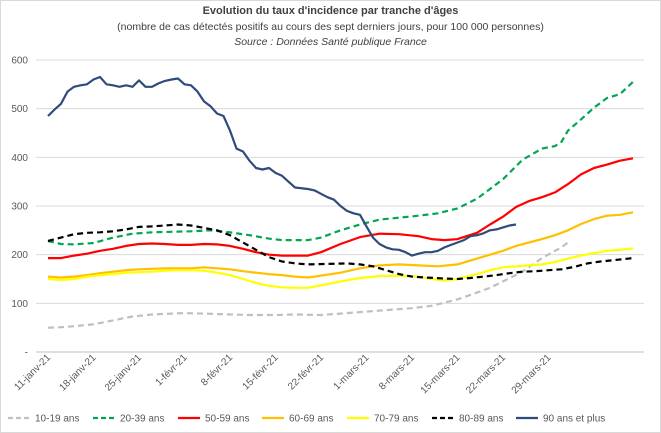 Image resolution: width=661 pixels, height=433 pixels. What do you see at coordinates (32, 372) in the screenshot?
I see `x-tick-label: 11-janv-21` at bounding box center [32, 372].